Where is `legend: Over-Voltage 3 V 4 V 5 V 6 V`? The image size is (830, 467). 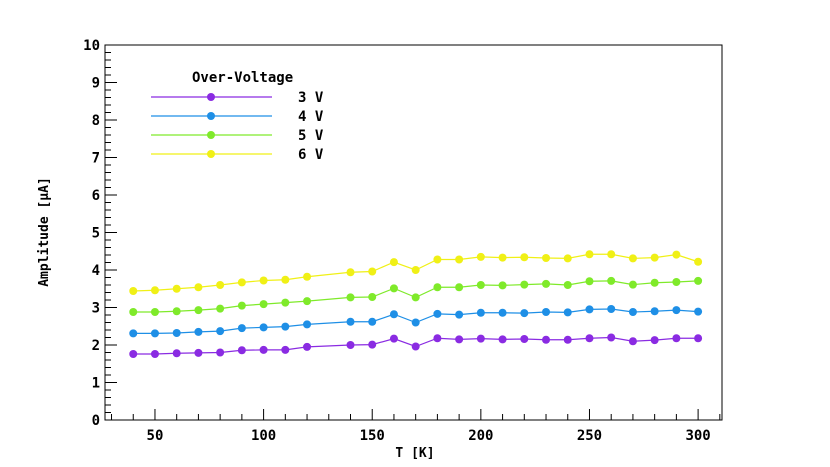
legend: Over-Voltage 3 V 4 V 5 V 6 V is located at coordinates (237, 116).